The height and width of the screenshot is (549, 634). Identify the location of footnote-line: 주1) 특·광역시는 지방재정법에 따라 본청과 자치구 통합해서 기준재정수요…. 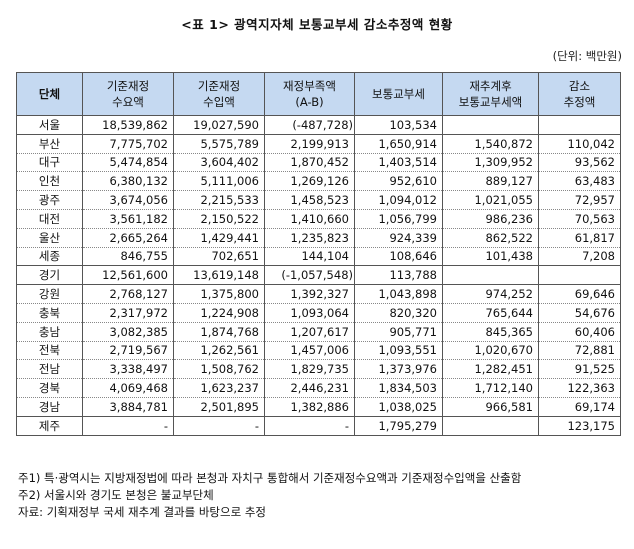
(270, 478).